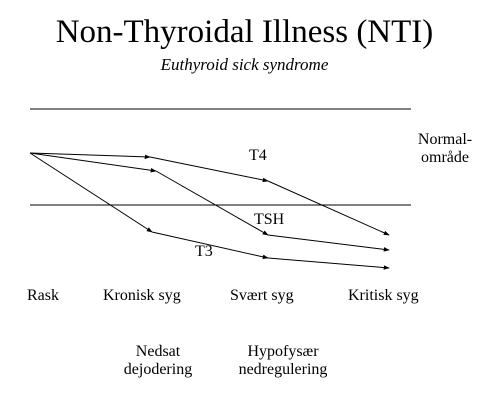  I want to click on normal-range-label-line2: område, so click(445, 157).